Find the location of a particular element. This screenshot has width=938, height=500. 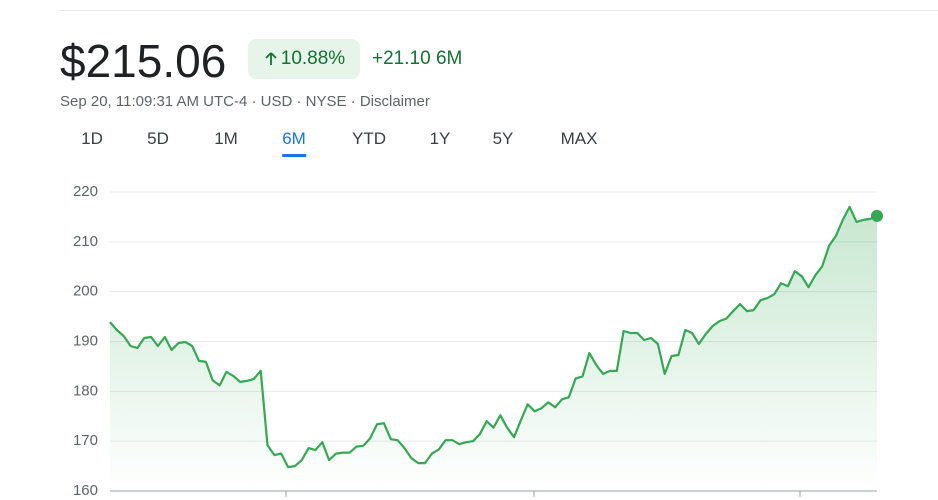

range-tab: MAX is located at coordinates (579, 138).